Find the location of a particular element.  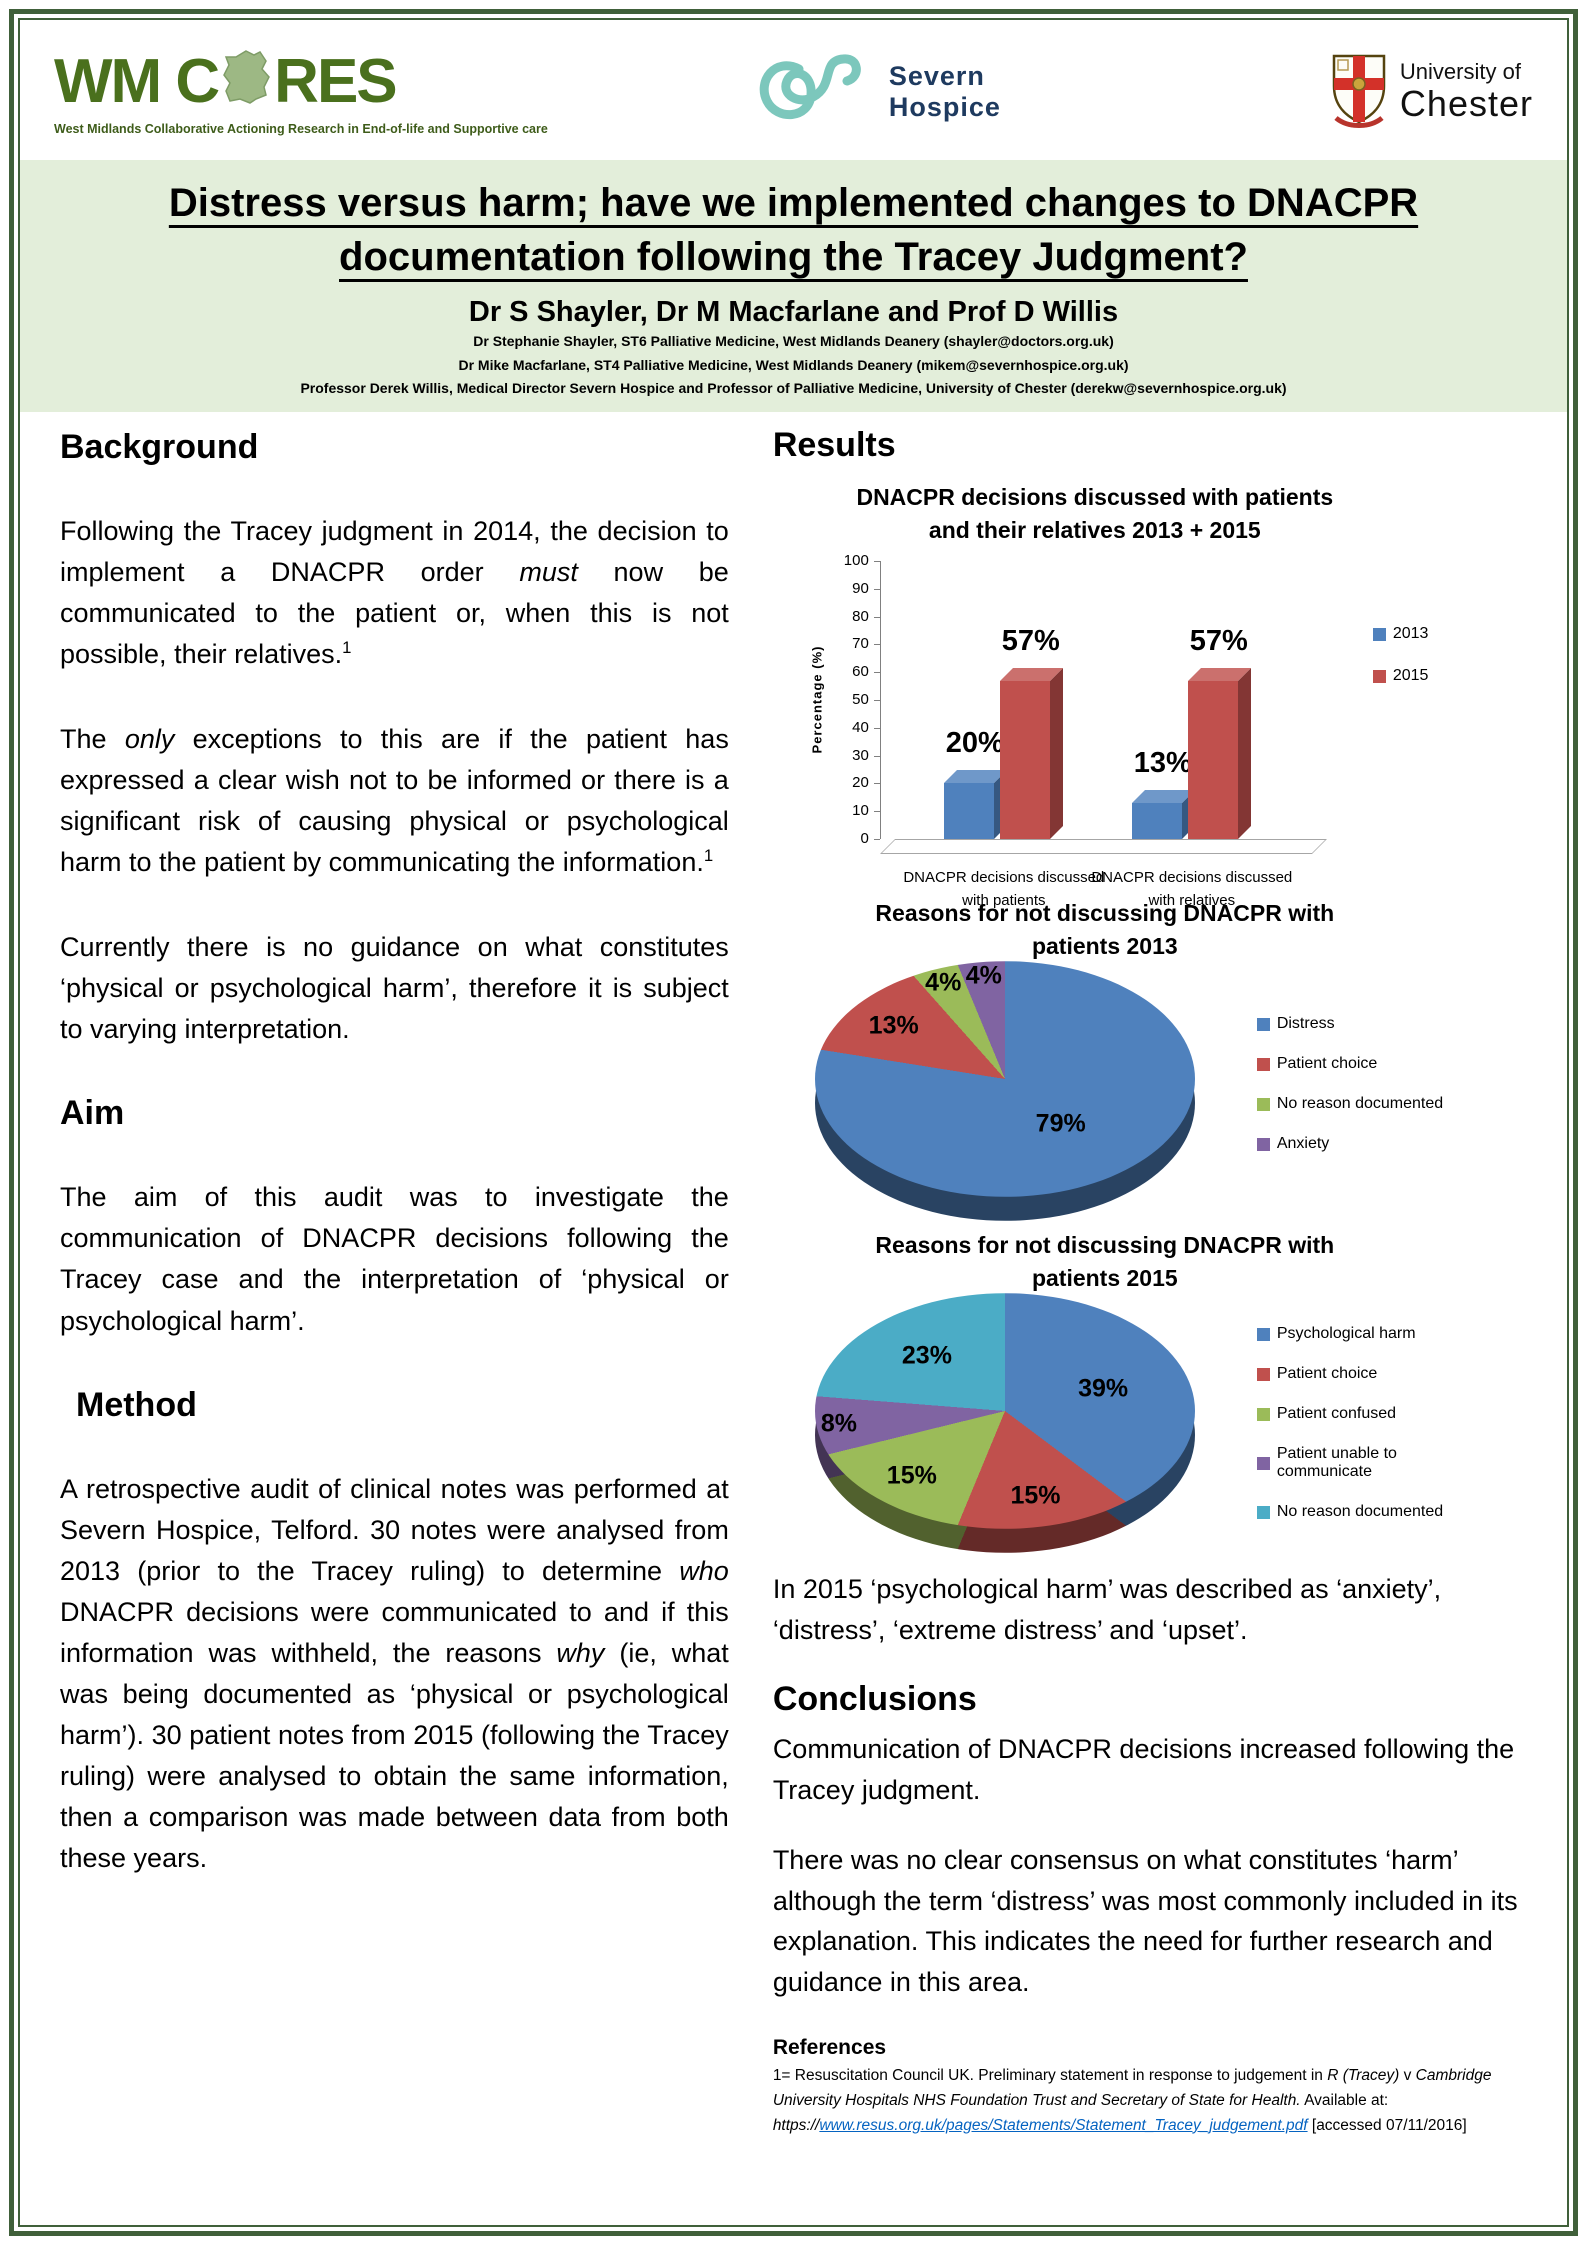

results-heading: Results is located at coordinates (834, 445).